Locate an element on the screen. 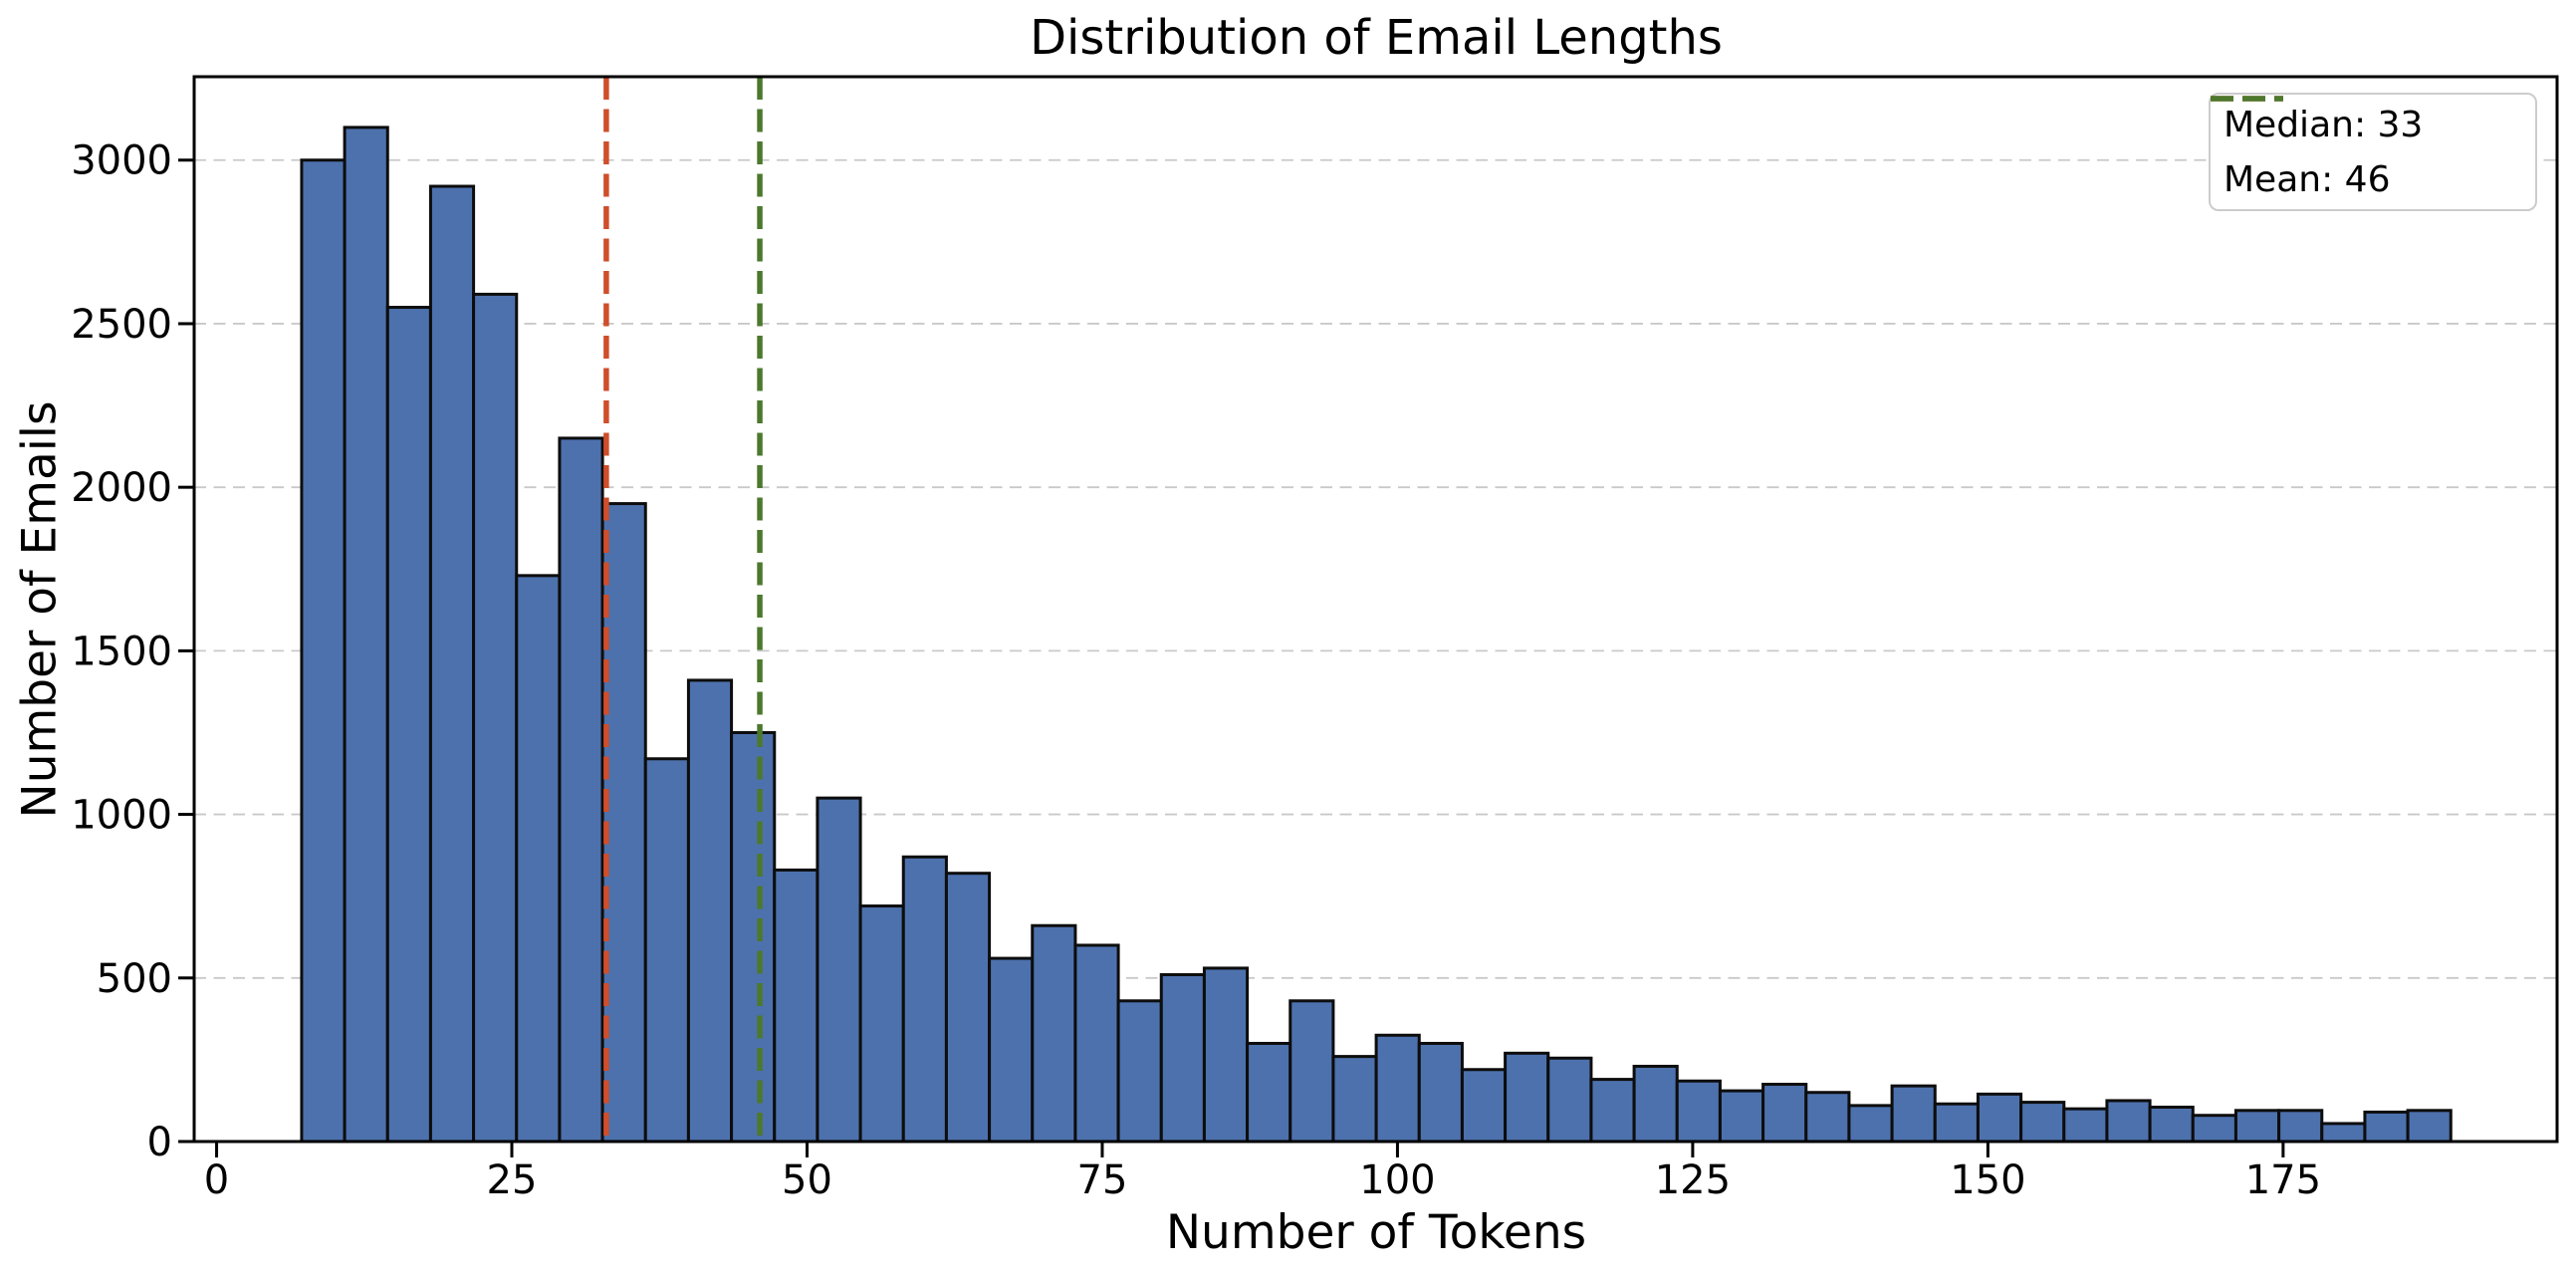  y-tick-label: 1000 is located at coordinates (121, 816).